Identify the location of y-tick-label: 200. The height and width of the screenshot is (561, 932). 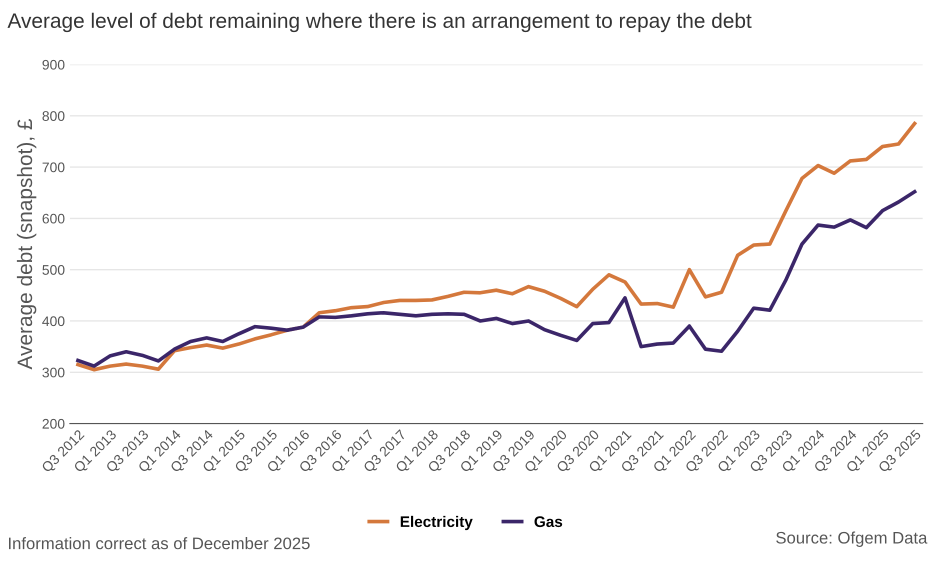
(53, 423).